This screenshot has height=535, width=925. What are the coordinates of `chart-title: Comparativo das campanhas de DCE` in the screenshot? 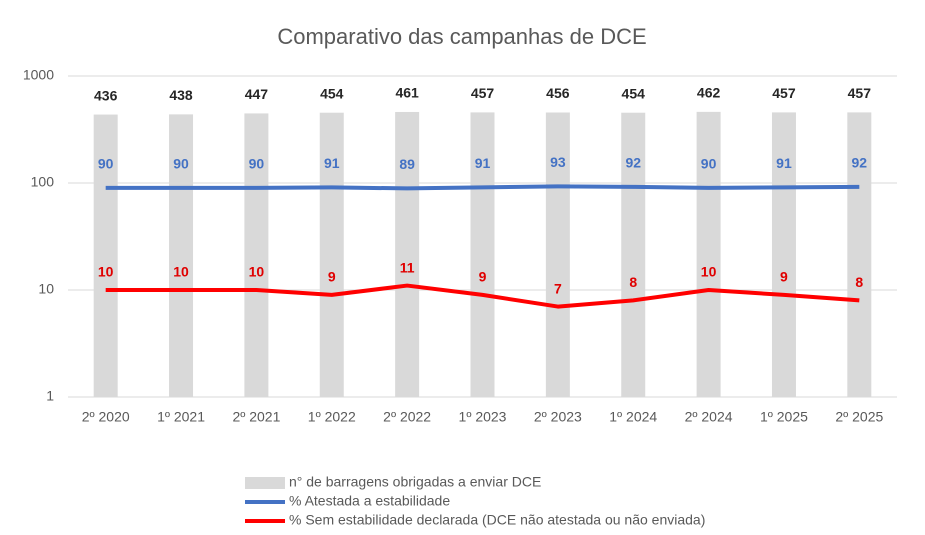 It's located at (461, 36).